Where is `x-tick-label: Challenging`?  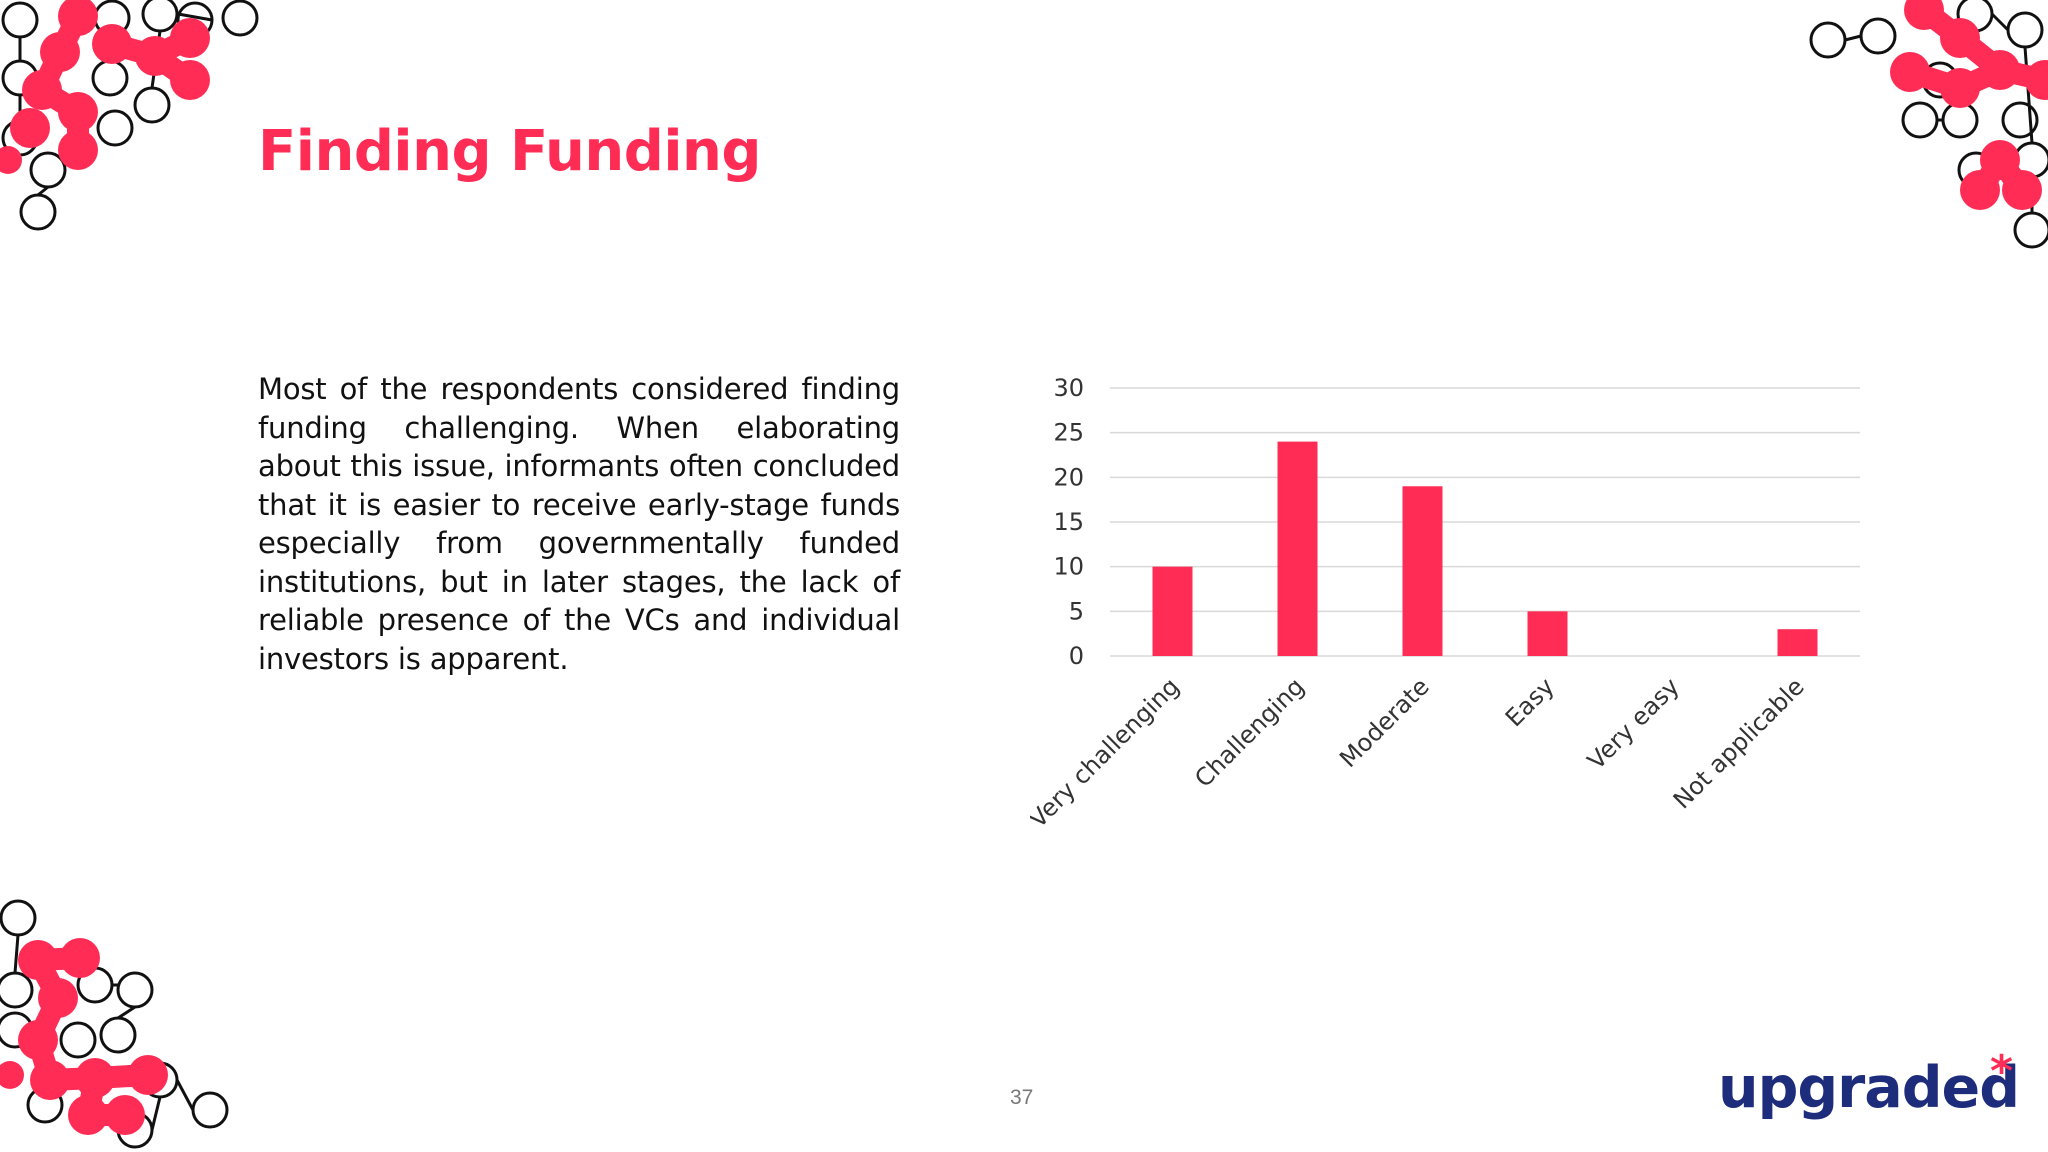
x-tick-label: Challenging is located at coordinates (1249, 732).